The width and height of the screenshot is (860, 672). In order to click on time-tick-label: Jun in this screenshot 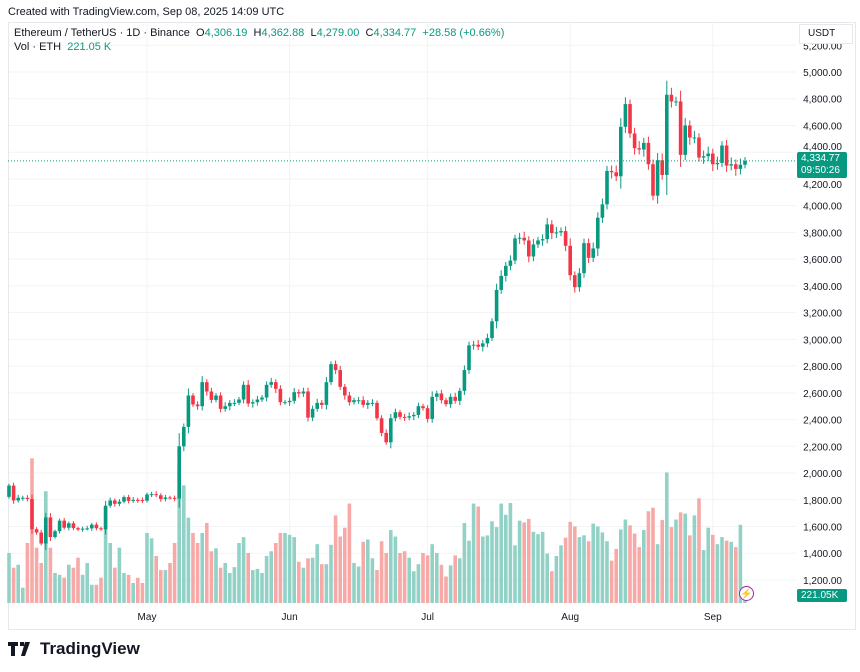, I will do `click(290, 617)`.